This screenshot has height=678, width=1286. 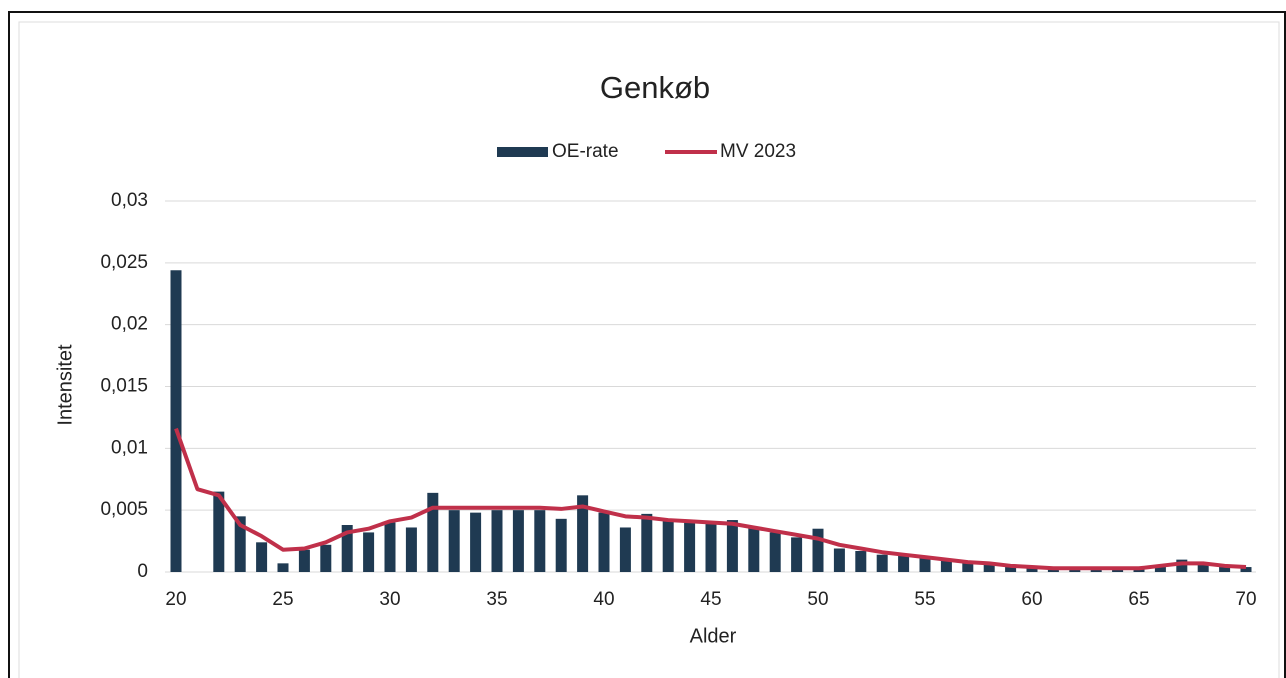 What do you see at coordinates (522, 152) in the screenshot?
I see `legend-swatch` at bounding box center [522, 152].